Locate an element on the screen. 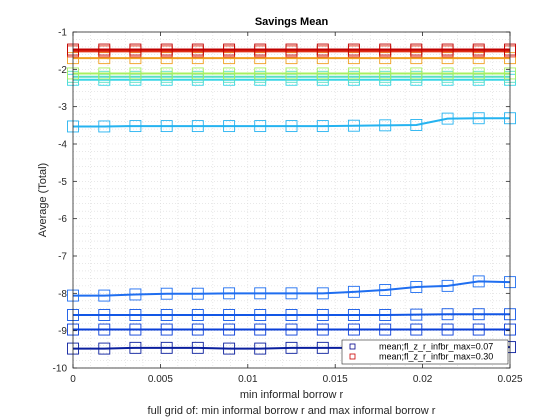 Image resolution: width=560 pixels, height=420 pixels. y-tick-label: -2 is located at coordinates (62, 70).